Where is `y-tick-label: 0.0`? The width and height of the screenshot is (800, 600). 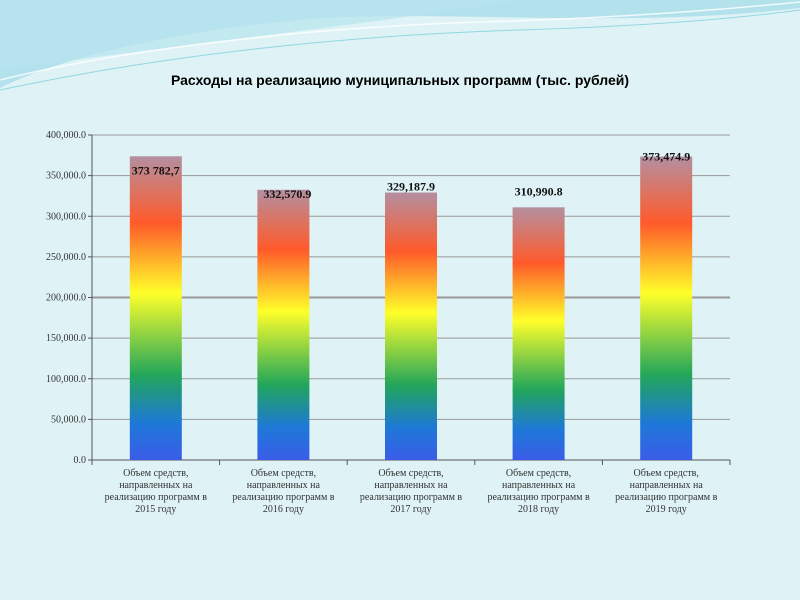
y-tick-label: 0.0 is located at coordinates (80, 460).